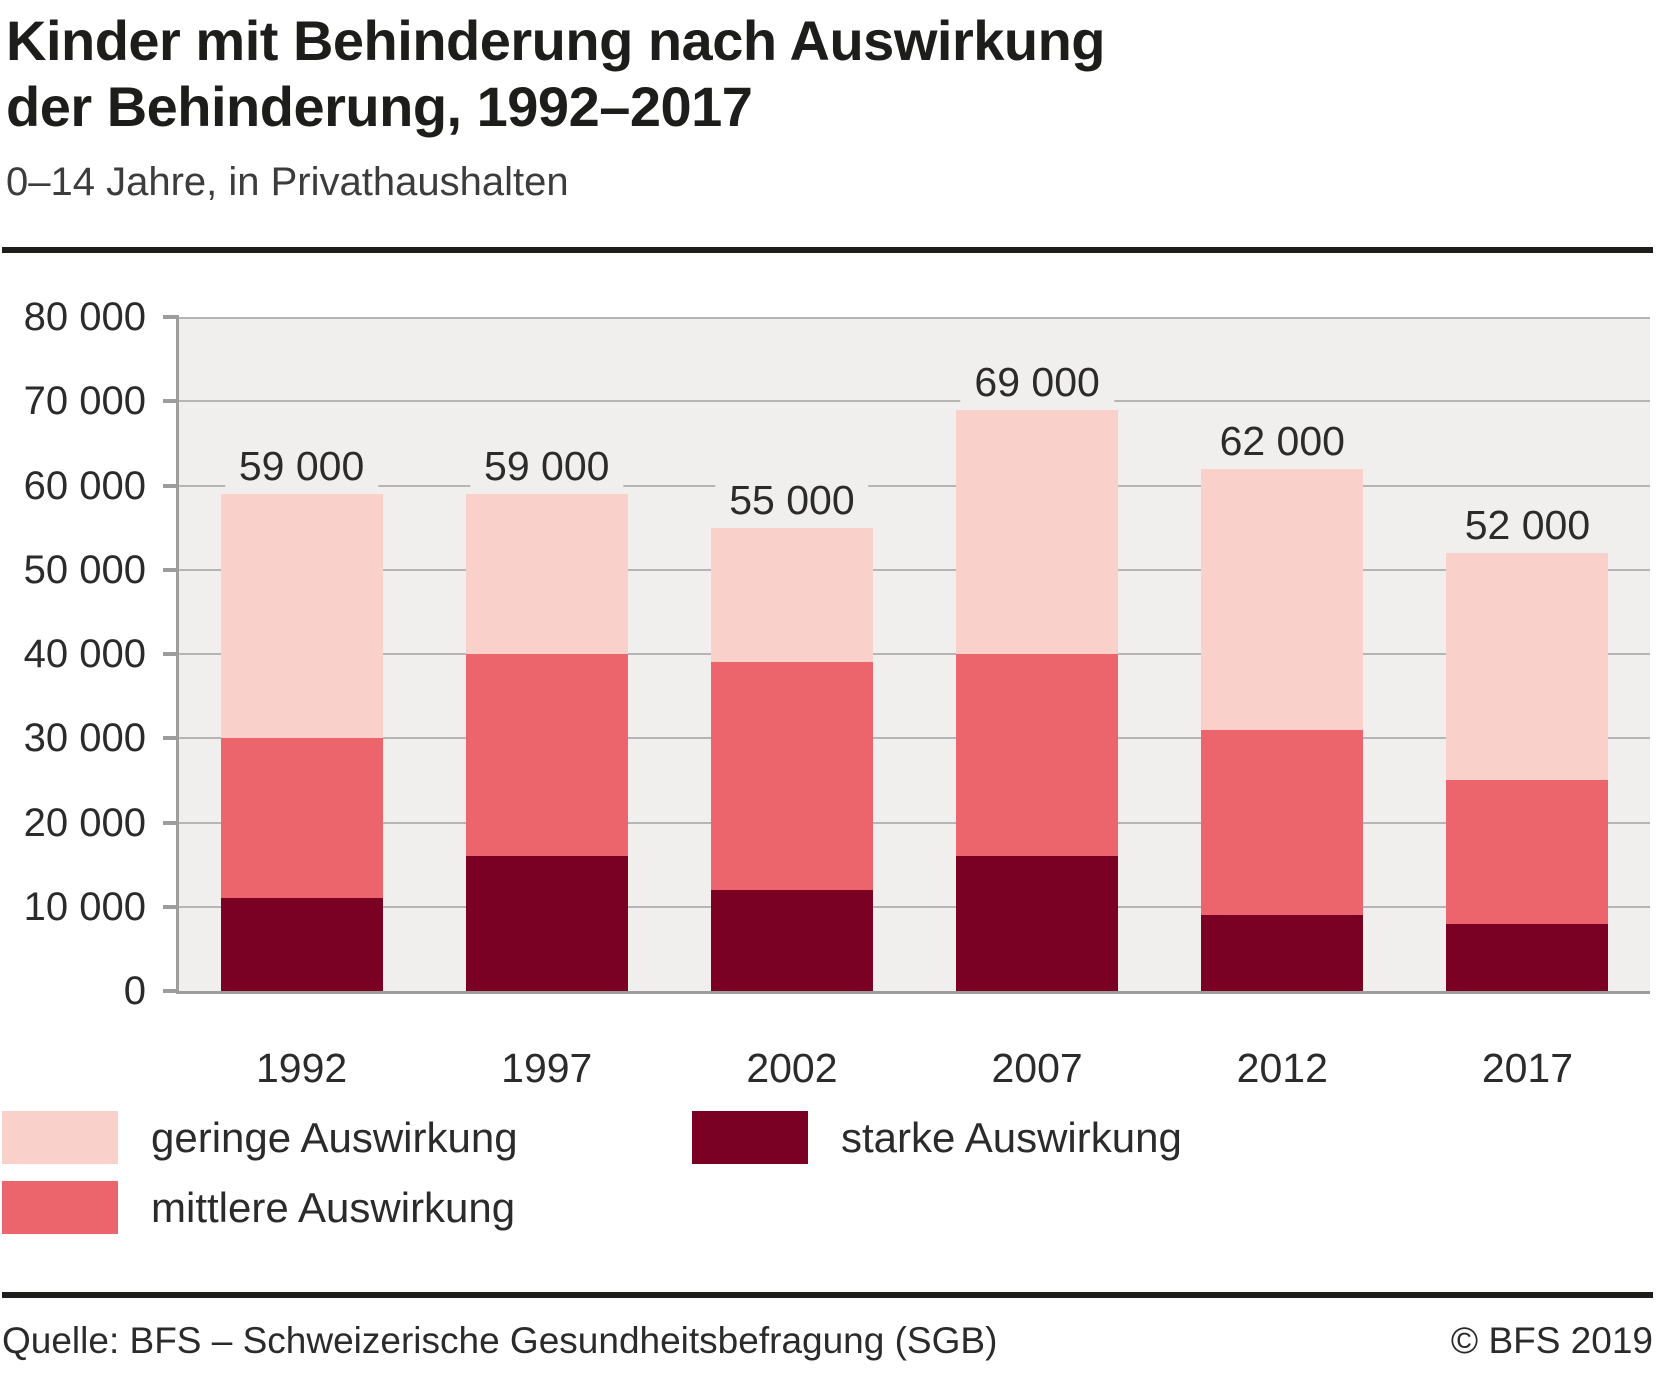 The image size is (1659, 1389). What do you see at coordinates (1011, 1137) in the screenshot?
I see `legend-label: starke Auswirkung` at bounding box center [1011, 1137].